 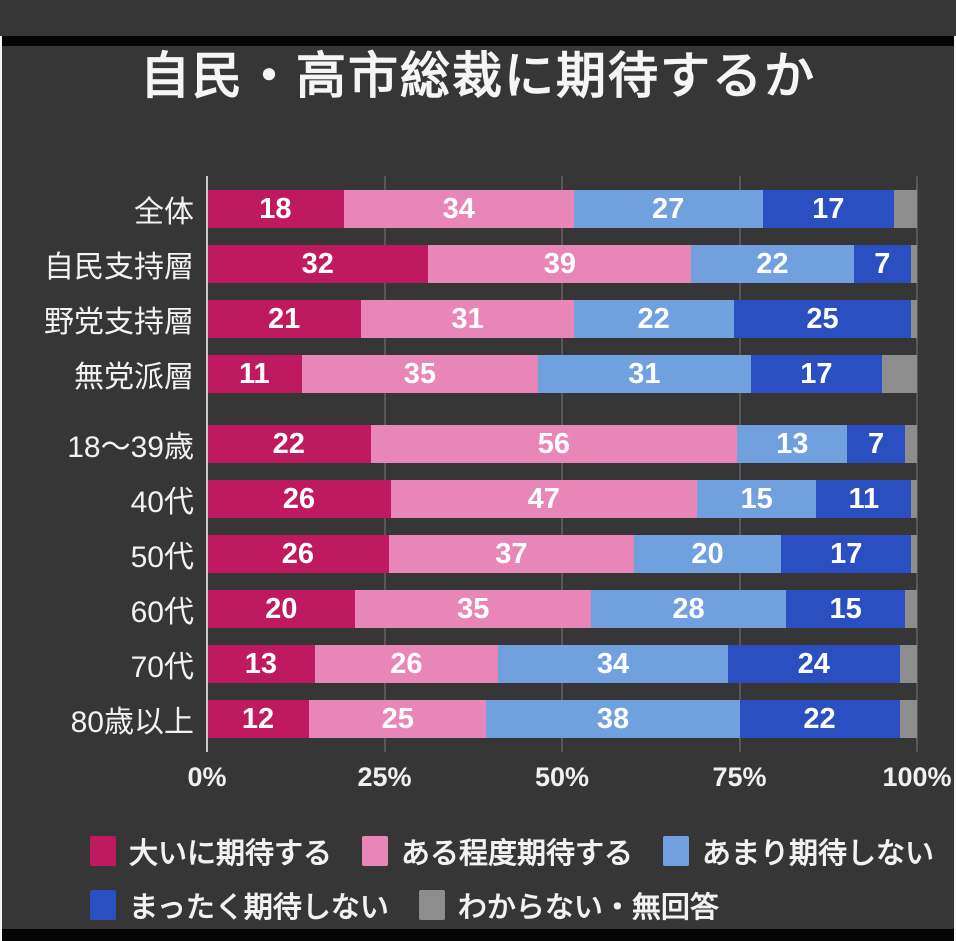 What do you see at coordinates (164, 212) in the screenshot?
I see `category-label: 全体` at bounding box center [164, 212].